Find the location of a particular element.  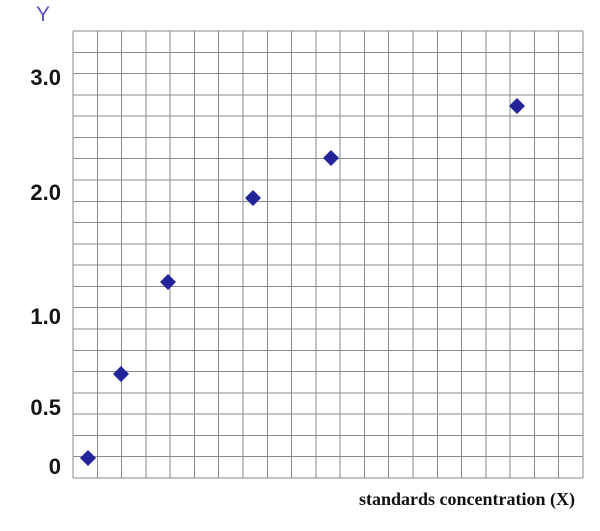

y-tick-label: 1.0 is located at coordinates (45, 316).